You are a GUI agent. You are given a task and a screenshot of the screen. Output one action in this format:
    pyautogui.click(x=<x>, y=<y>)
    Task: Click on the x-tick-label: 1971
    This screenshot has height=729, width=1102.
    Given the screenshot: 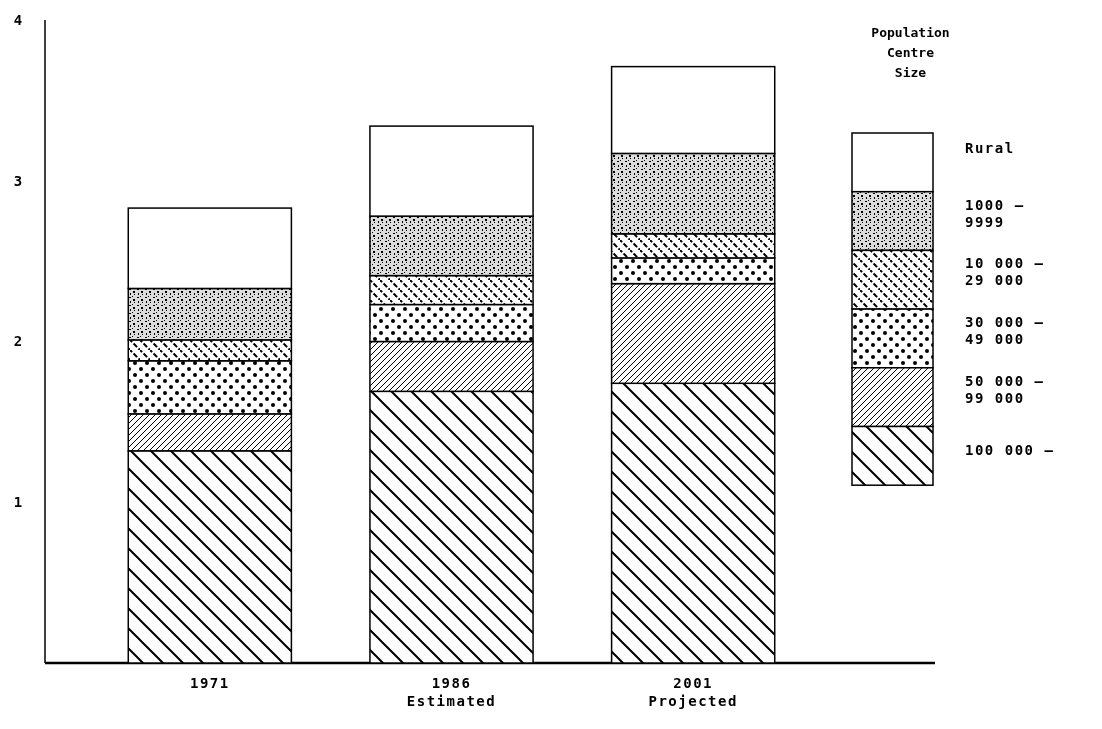 What is the action you would take?
    pyautogui.click(x=209, y=683)
    